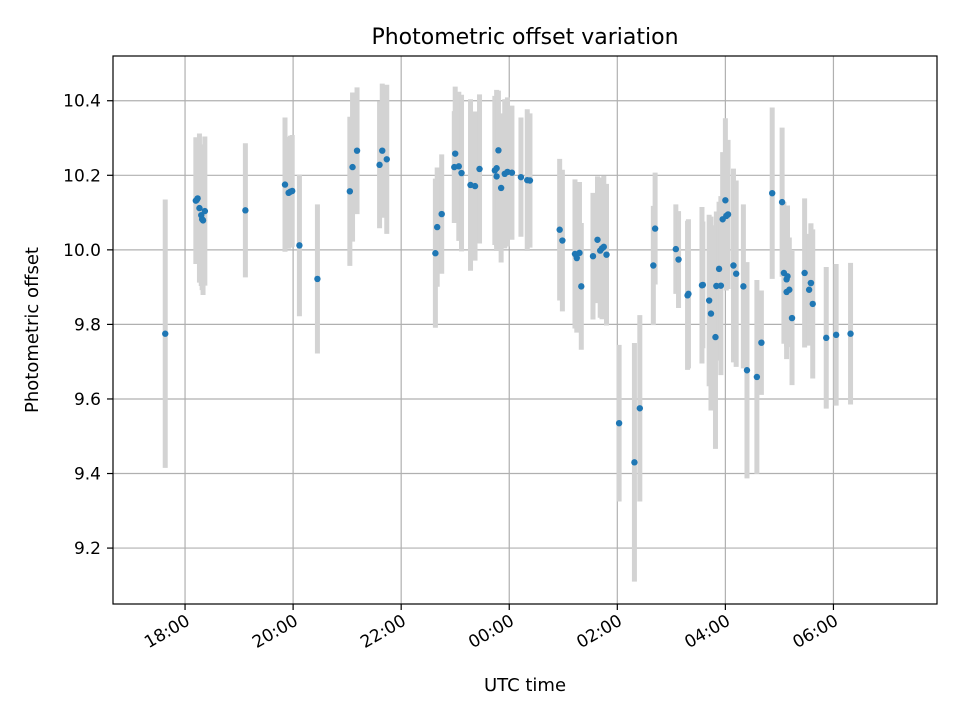 This screenshot has height=720, width=960. What do you see at coordinates (524, 37) in the screenshot?
I see `chart-title: Photometric offset variation` at bounding box center [524, 37].